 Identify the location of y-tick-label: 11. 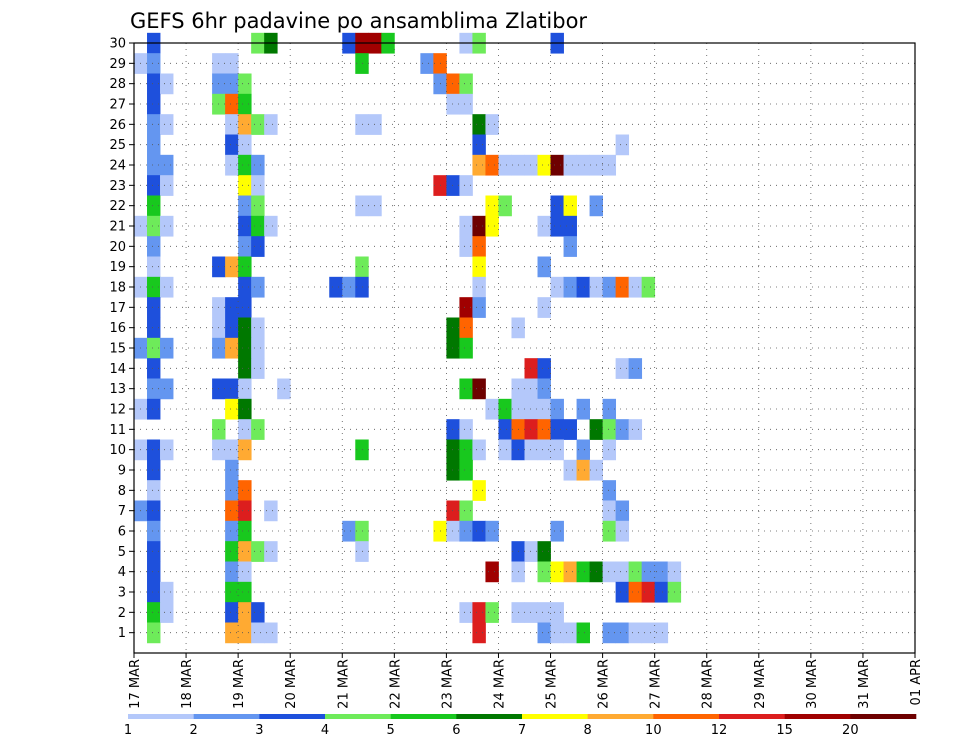
(117, 430).